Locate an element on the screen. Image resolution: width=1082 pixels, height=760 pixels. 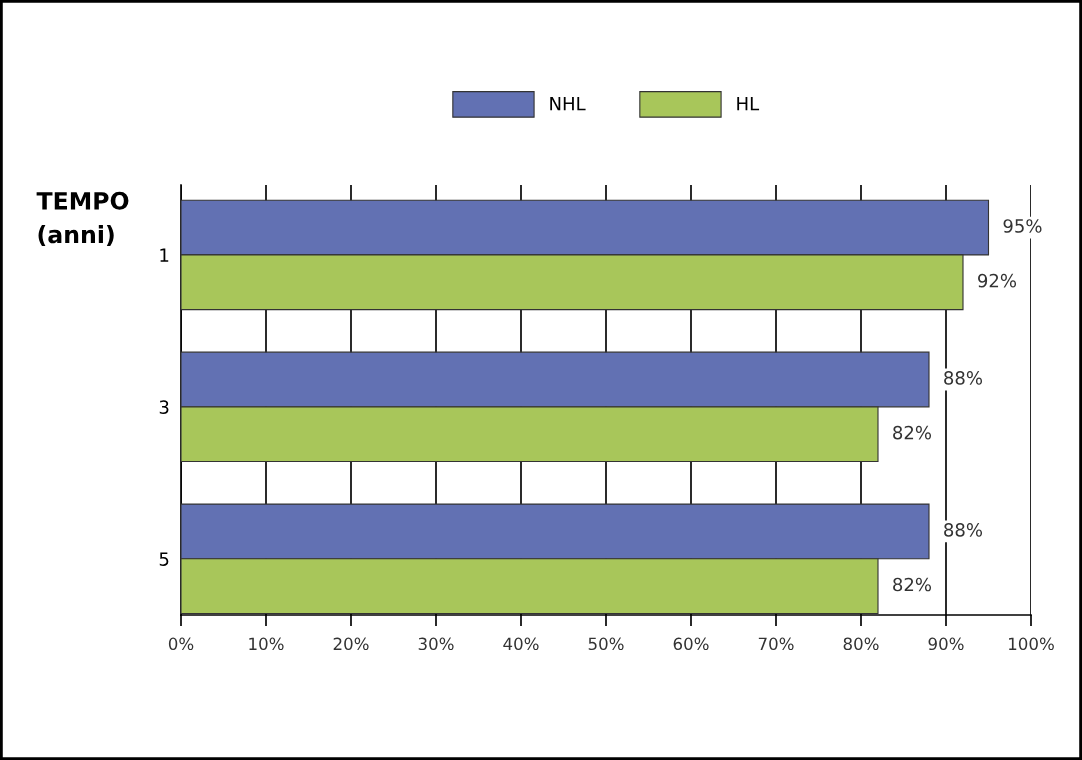
x-tick-label: 90% is located at coordinates (946, 644).